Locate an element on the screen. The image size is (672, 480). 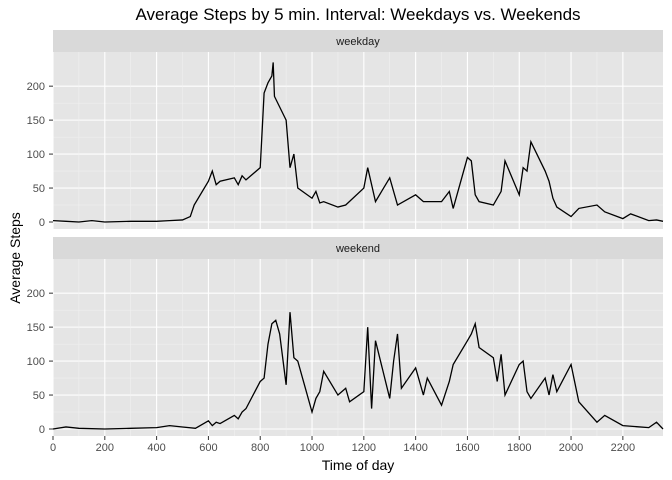
x-tick-label: 1000 is located at coordinates (312, 448).